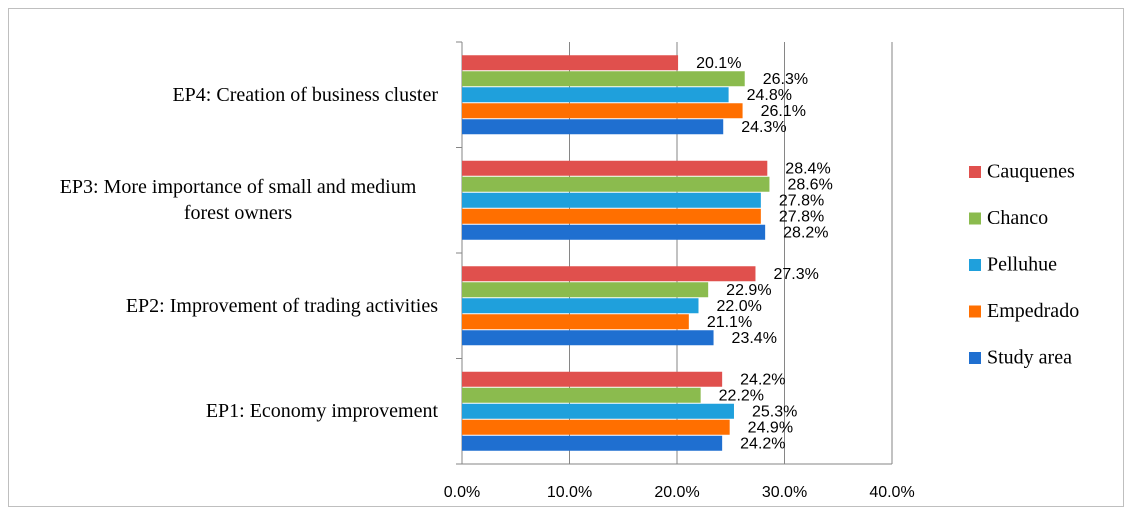  I want to click on legend-label: Study area, so click(1029, 358).